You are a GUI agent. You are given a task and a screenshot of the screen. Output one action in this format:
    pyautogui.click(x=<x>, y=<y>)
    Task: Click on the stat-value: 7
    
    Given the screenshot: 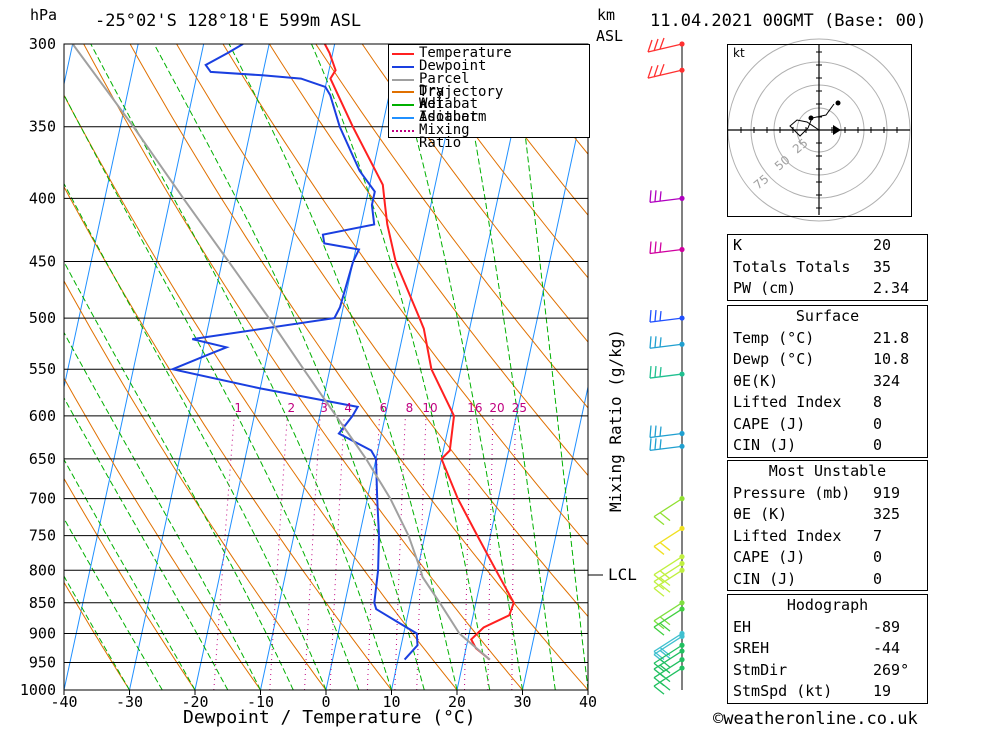 What is the action you would take?
    pyautogui.click(x=878, y=535)
    